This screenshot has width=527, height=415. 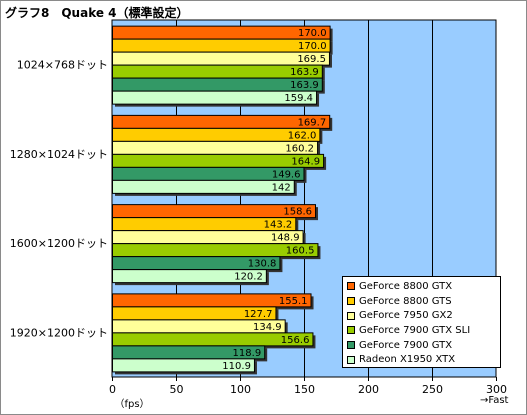 What do you see at coordinates (293, 301) in the screenshot?
I see `bar-value-label: 155.1` at bounding box center [293, 301].